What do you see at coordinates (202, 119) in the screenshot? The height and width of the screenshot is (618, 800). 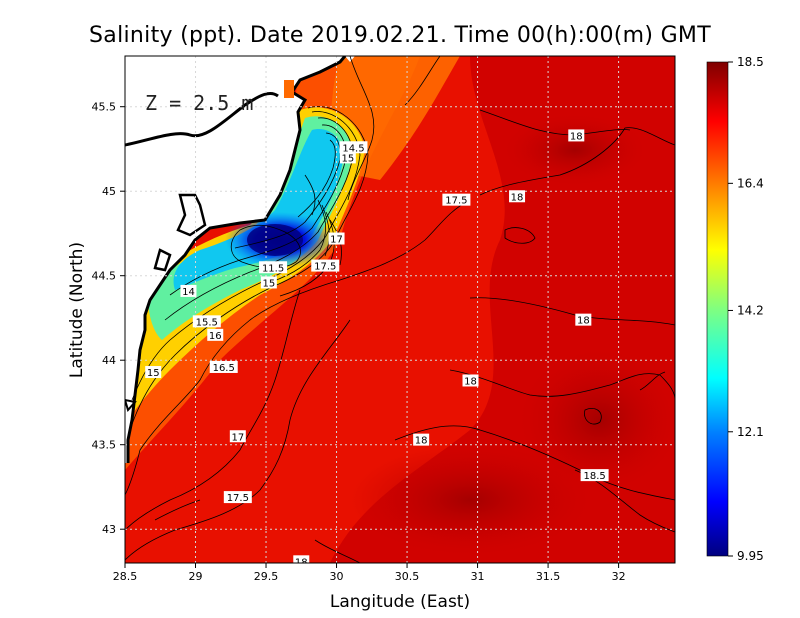 I see `delta-lake-outline` at bounding box center [202, 119].